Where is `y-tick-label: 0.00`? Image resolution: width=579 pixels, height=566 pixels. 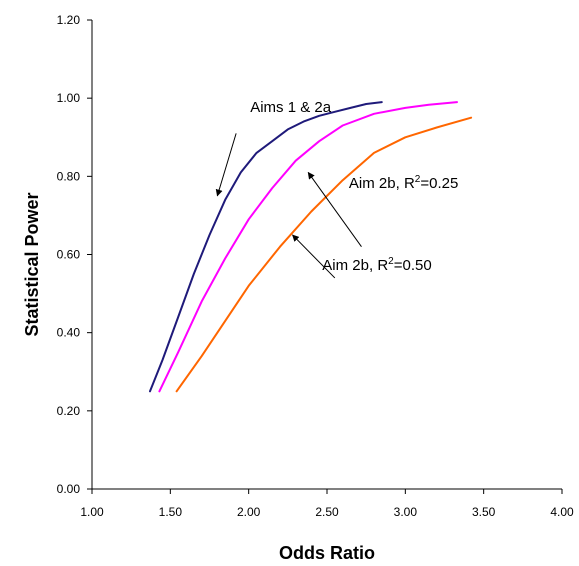 y-tick-label: 0.00 is located at coordinates (69, 489).